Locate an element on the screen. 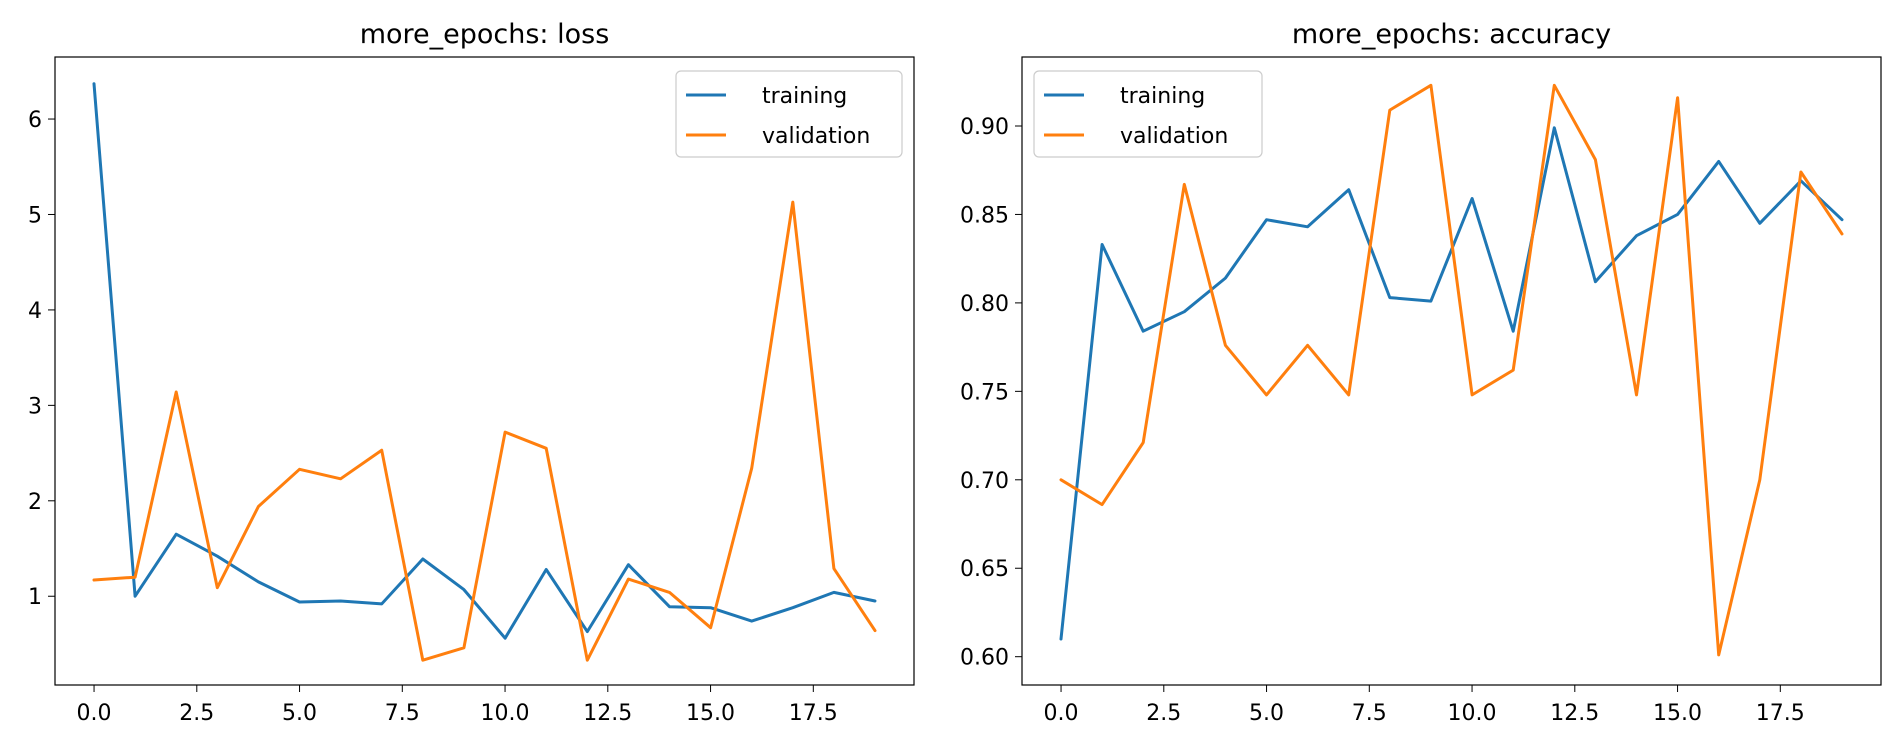 The height and width of the screenshot is (748, 1900). y-tick-label: 5 is located at coordinates (35, 215).